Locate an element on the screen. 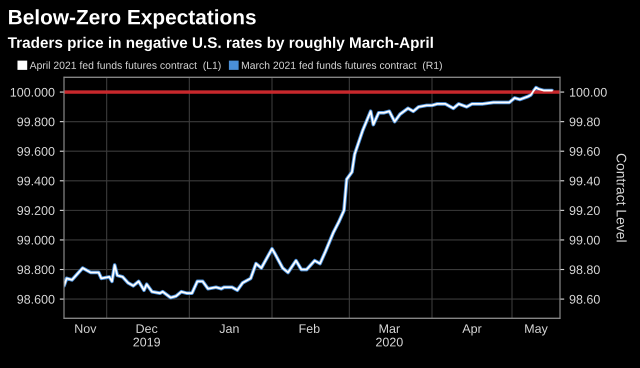 This screenshot has height=368, width=640. x-tick-label: May is located at coordinates (536, 330).